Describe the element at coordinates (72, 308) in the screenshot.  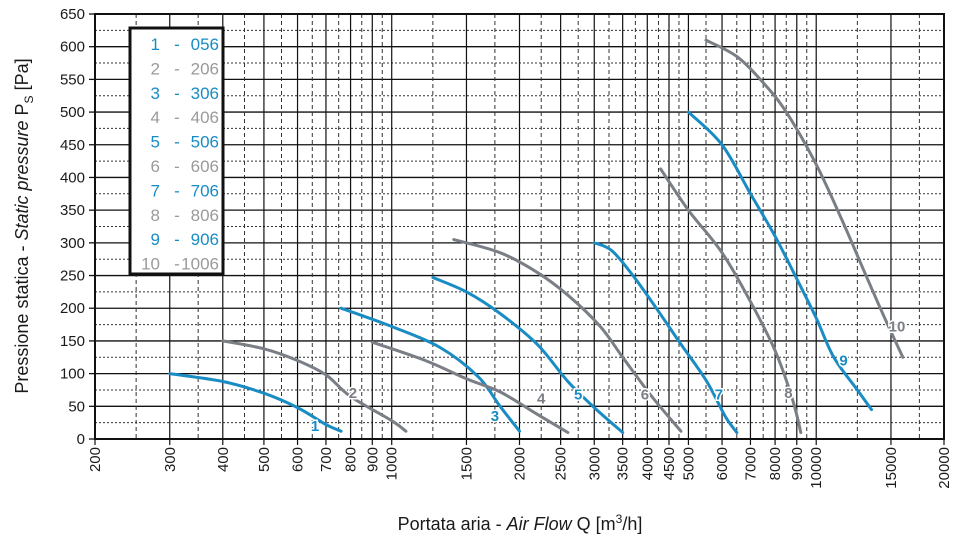
I see `y-tick-label: 200` at that location.